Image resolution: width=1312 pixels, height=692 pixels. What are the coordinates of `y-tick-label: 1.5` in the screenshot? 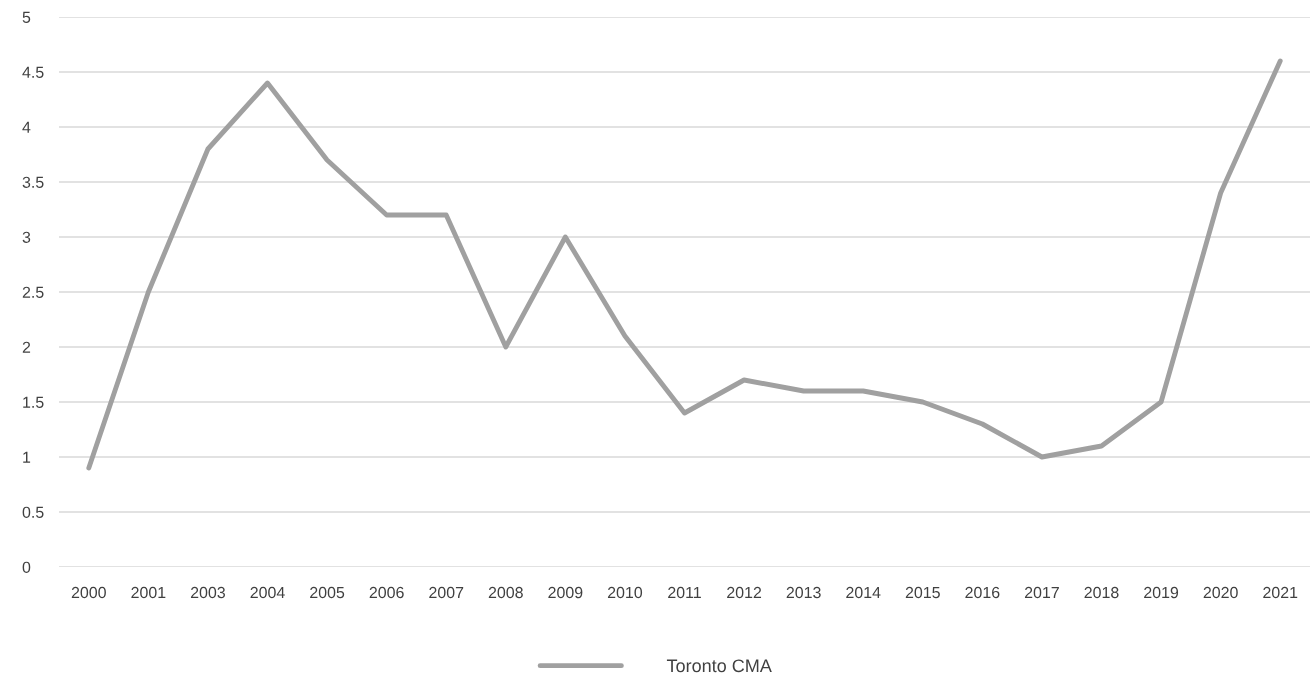 It's located at (33, 402).